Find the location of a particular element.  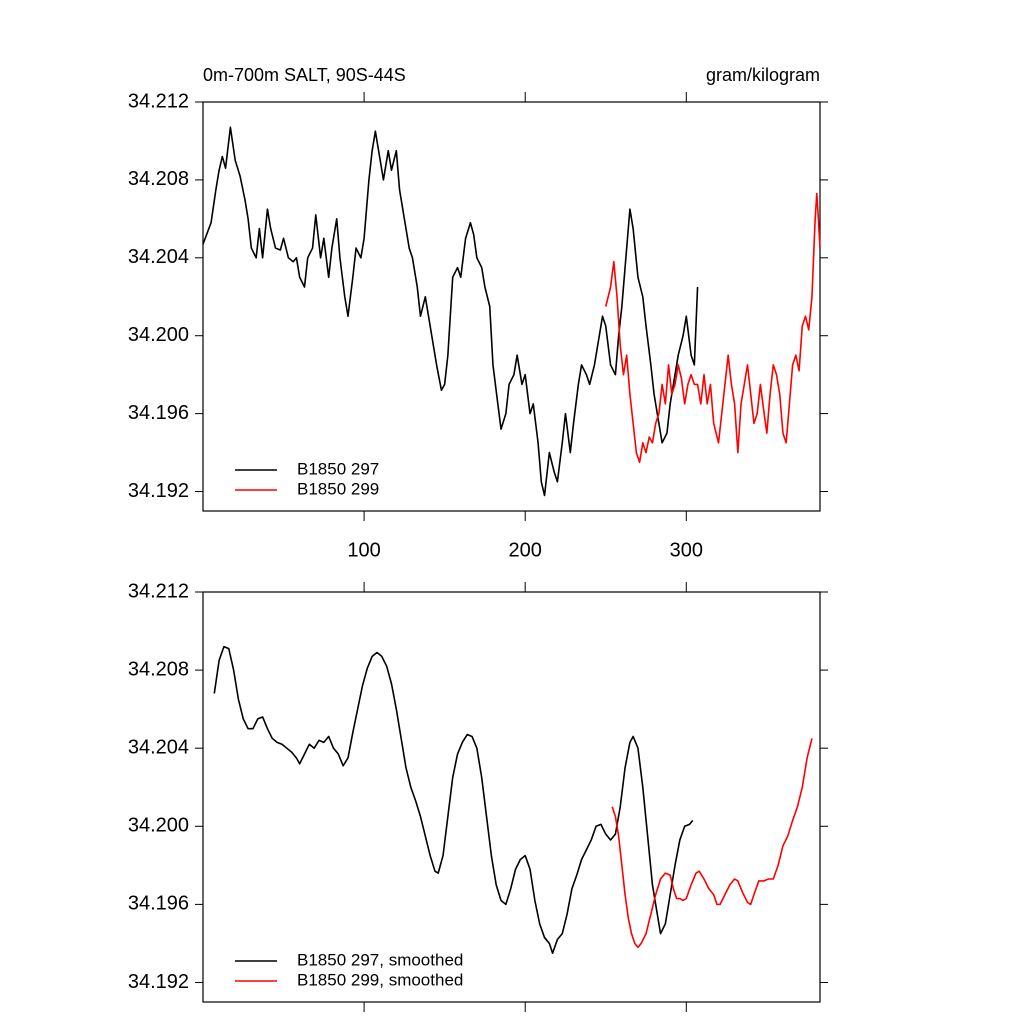

units-label: gram/kilogram is located at coordinates (763, 75).